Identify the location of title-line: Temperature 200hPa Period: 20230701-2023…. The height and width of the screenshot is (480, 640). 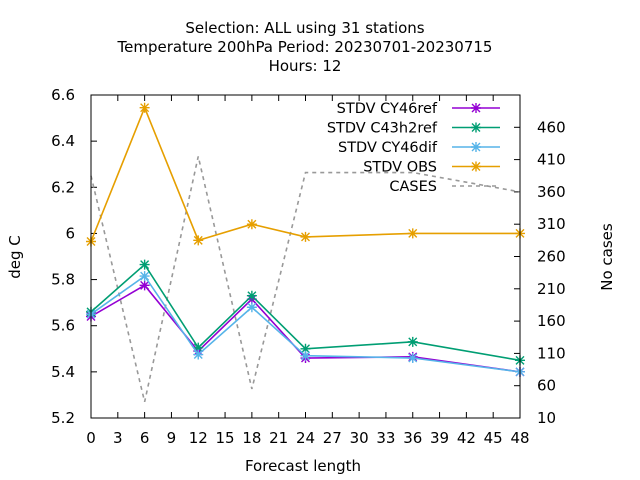
(305, 47).